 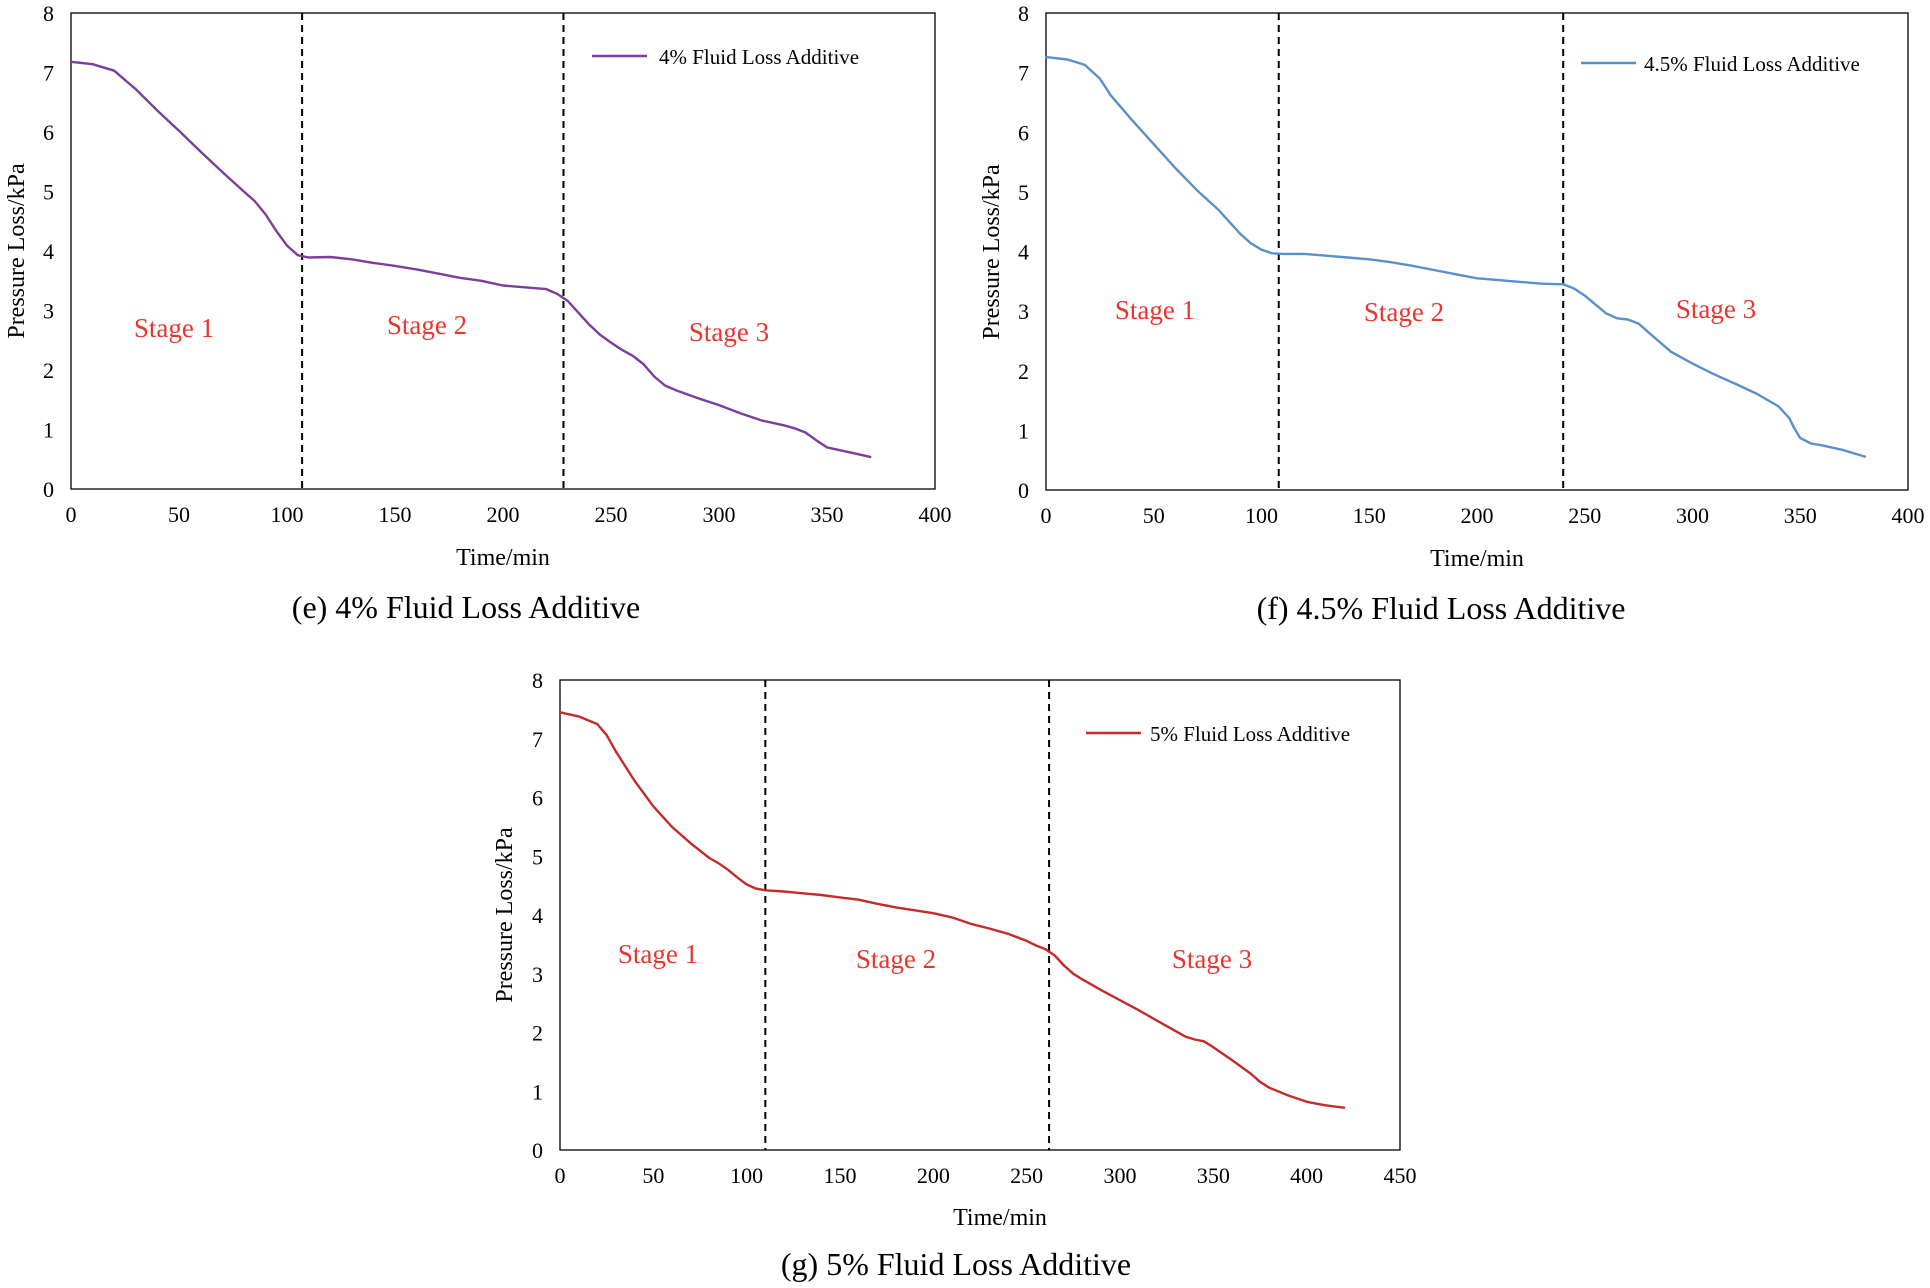 I want to click on caption: (f) 4.5% Fluid Loss Additive, so click(x=1441, y=608).